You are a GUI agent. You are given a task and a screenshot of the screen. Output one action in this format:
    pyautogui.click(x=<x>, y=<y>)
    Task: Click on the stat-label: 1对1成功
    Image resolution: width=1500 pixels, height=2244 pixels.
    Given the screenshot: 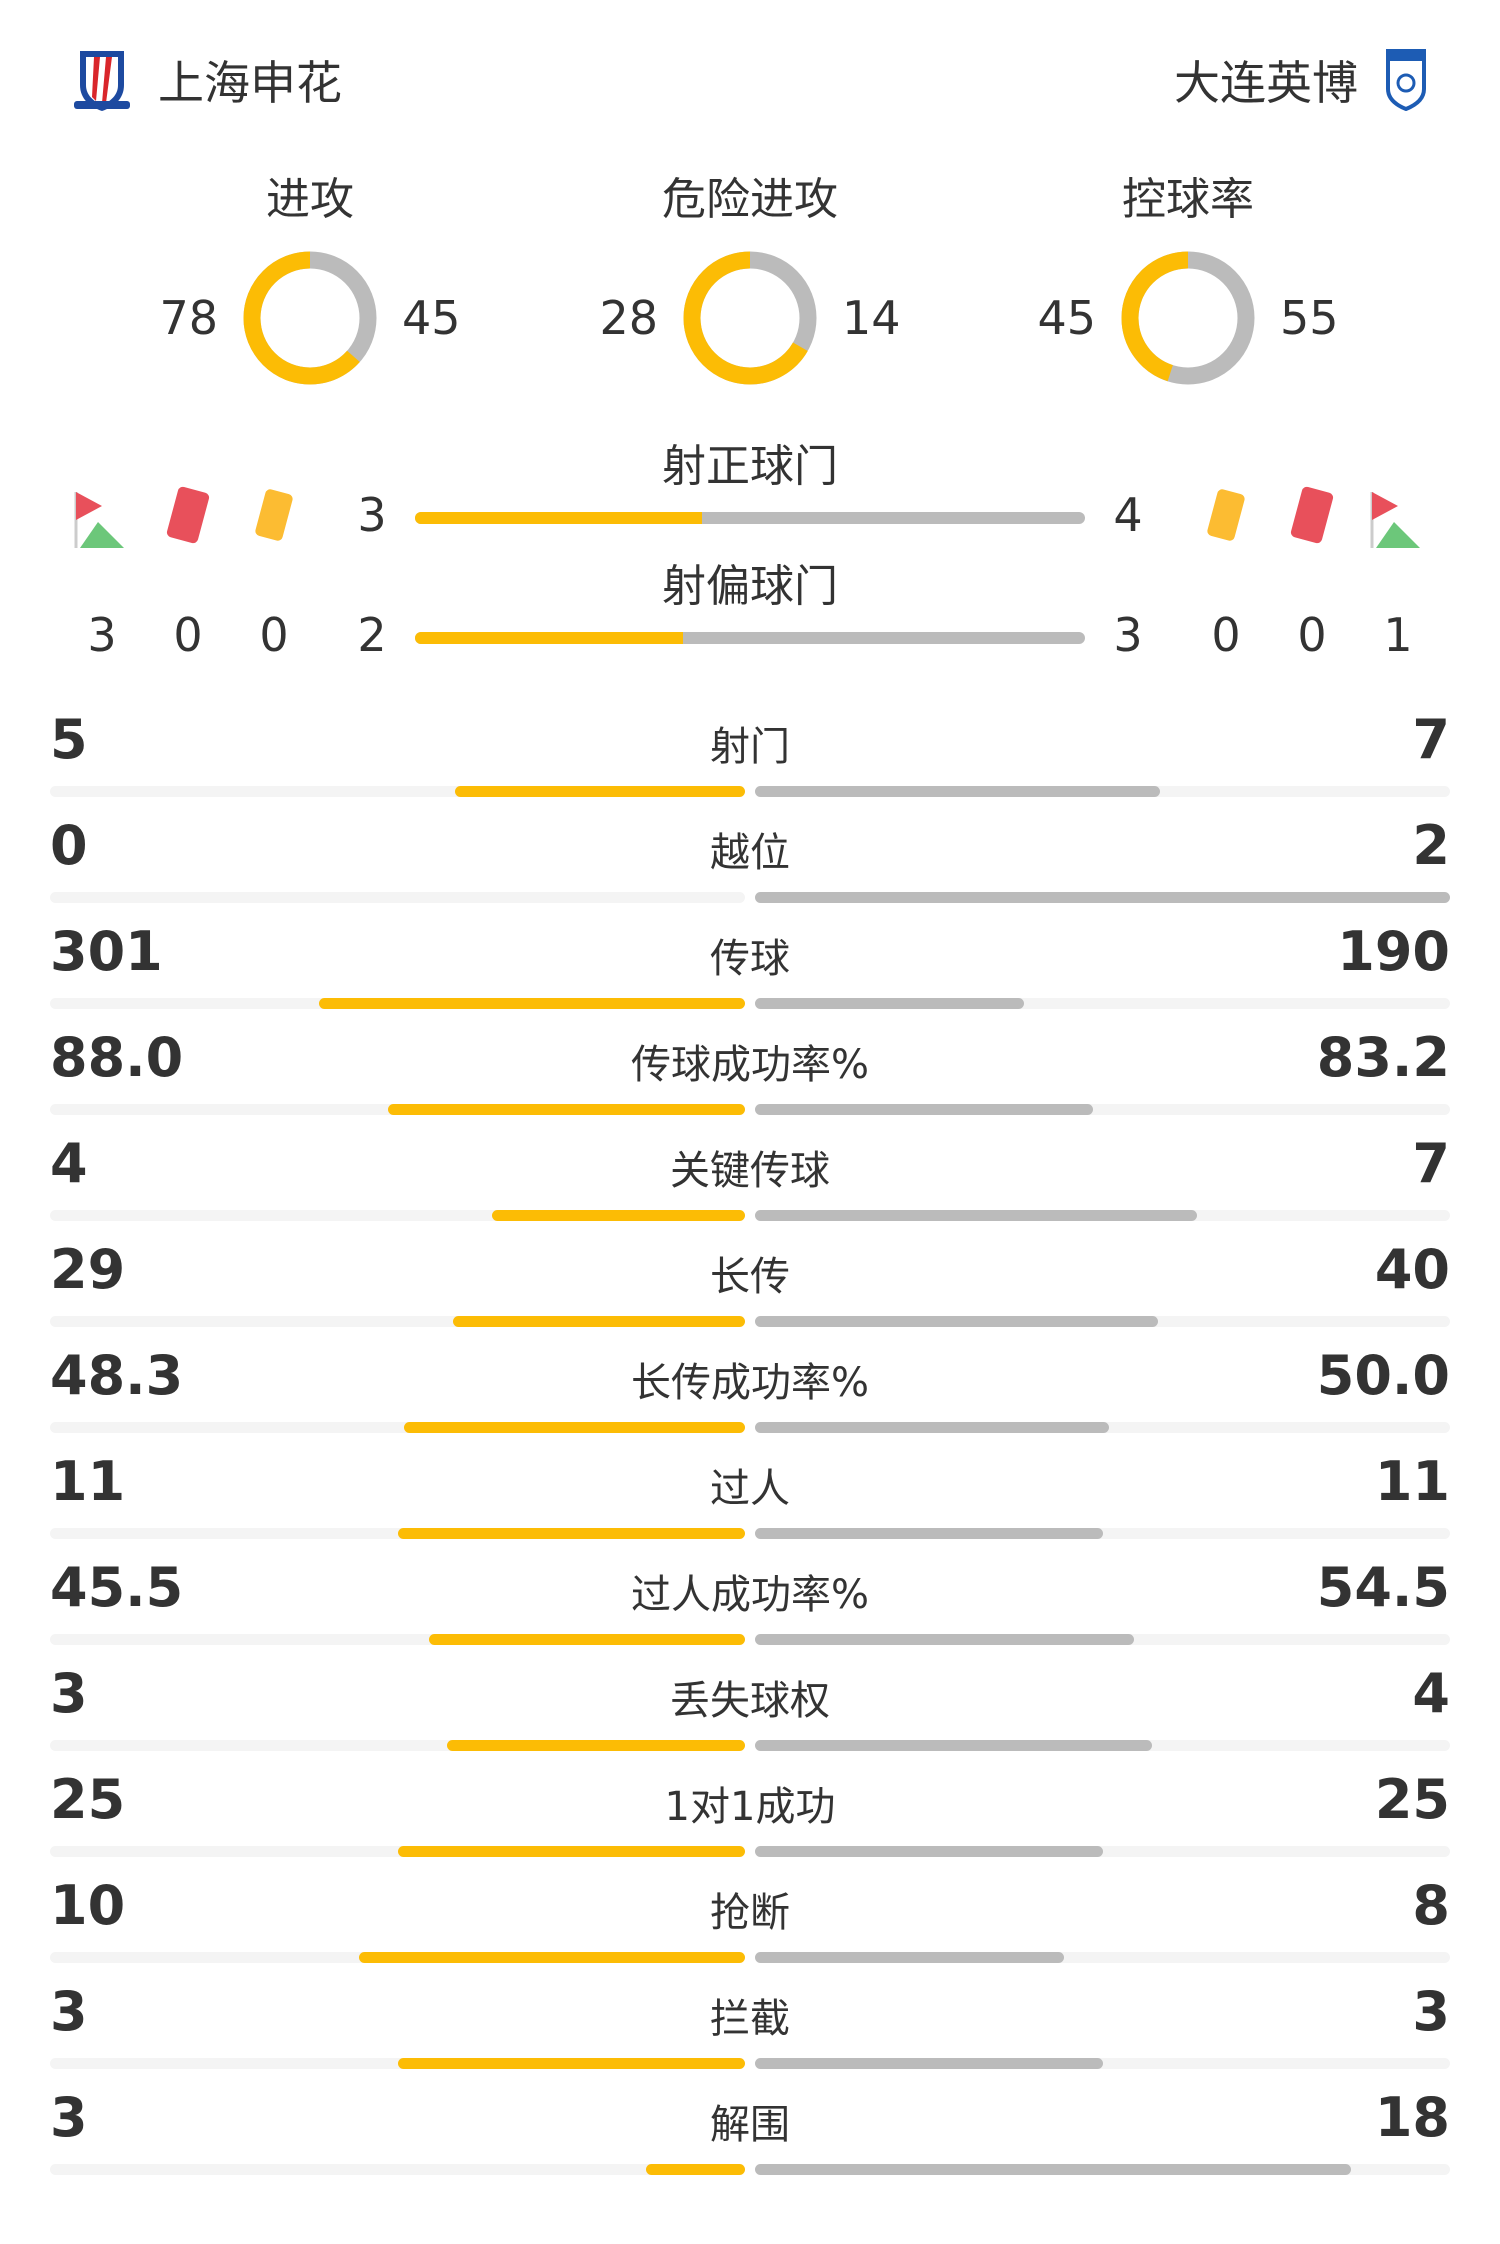 What is the action you would take?
    pyautogui.click(x=750, y=1807)
    